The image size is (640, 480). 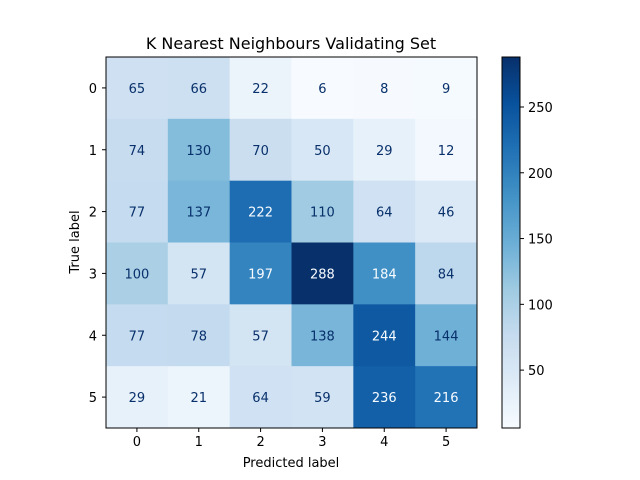 I want to click on cell-value-1-0: 74, so click(x=137, y=151).